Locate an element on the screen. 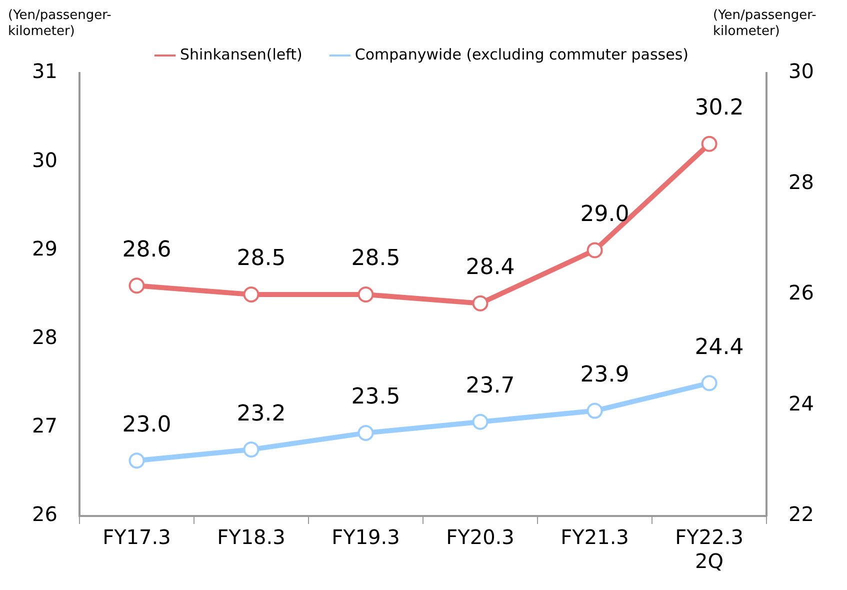 Image resolution: width=847 pixels, height=590 pixels. y-tick-label: 31 is located at coordinates (45, 71).